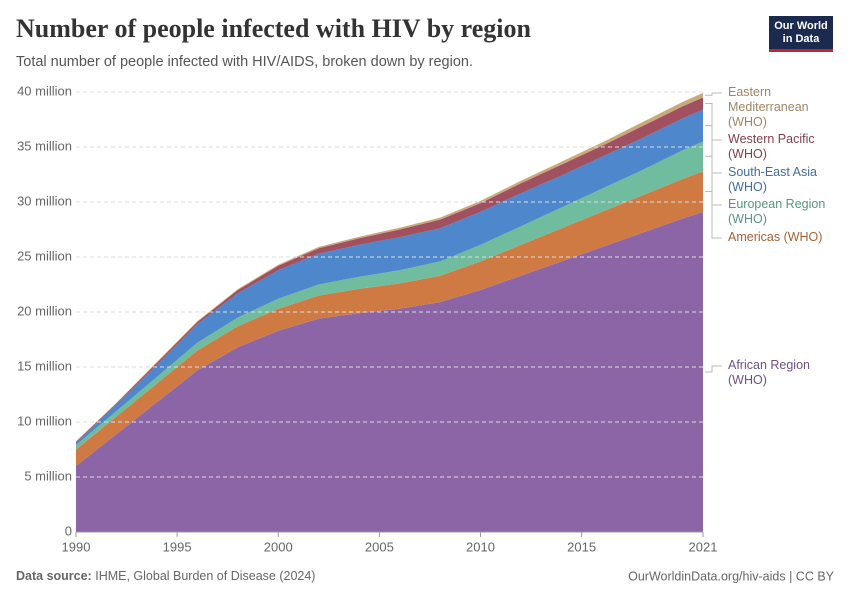 Image resolution: width=850 pixels, height=600 pixels. What do you see at coordinates (76, 546) in the screenshot?
I see `x-tick-label: 1990` at bounding box center [76, 546].